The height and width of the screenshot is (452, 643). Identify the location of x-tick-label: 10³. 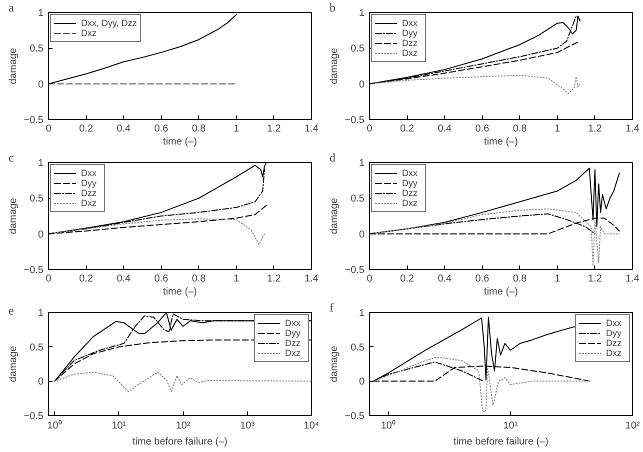
(248, 426).